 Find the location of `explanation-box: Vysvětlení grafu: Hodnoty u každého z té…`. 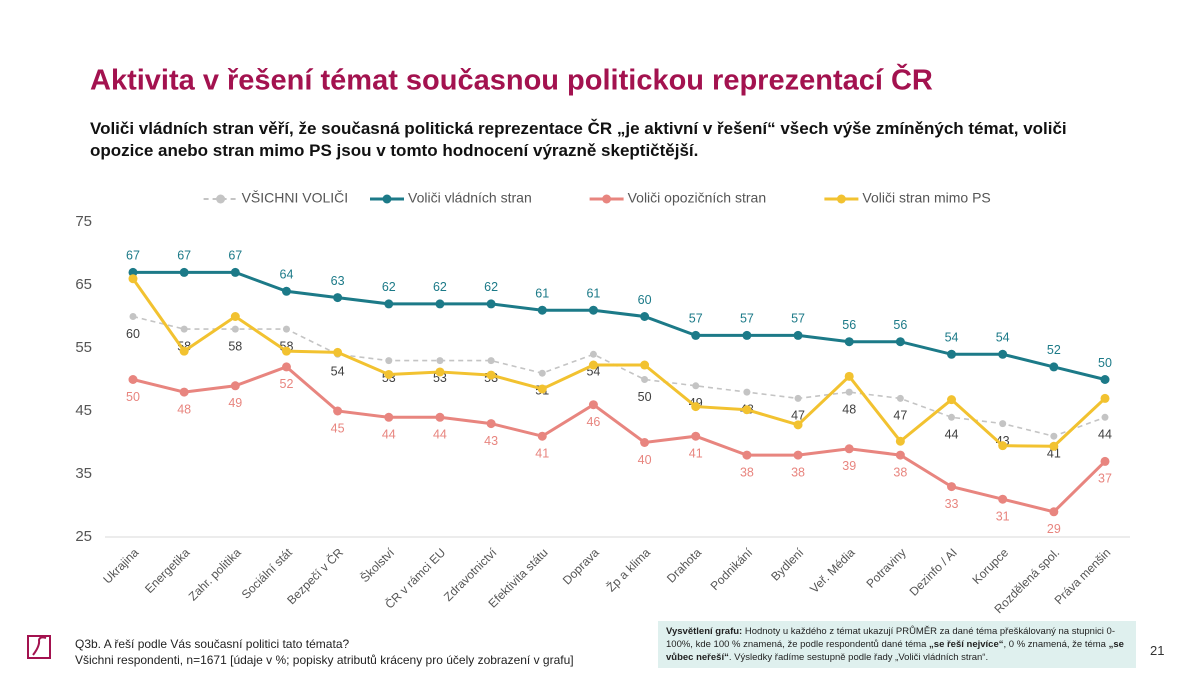

explanation-box: Vysvětlení grafu: Hodnoty u každého z té… is located at coordinates (897, 644).